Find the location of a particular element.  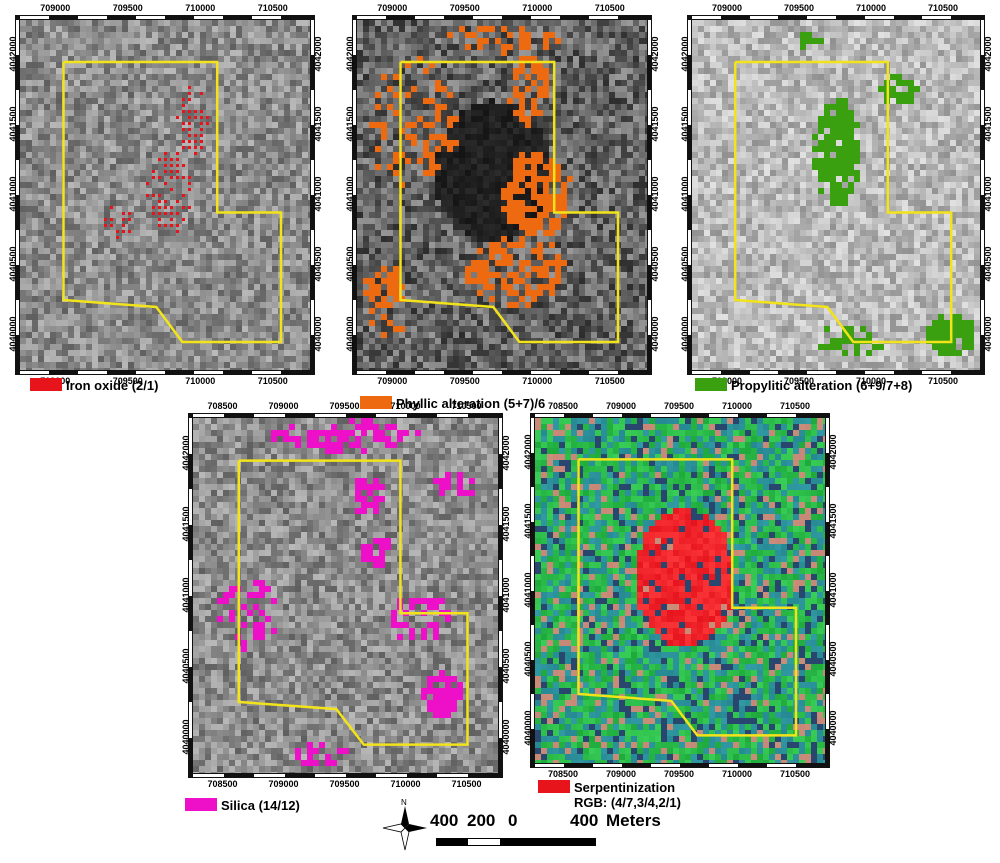

legend-sublabel: RGB: (4/7,3/4,2/1) is located at coordinates (627, 802).